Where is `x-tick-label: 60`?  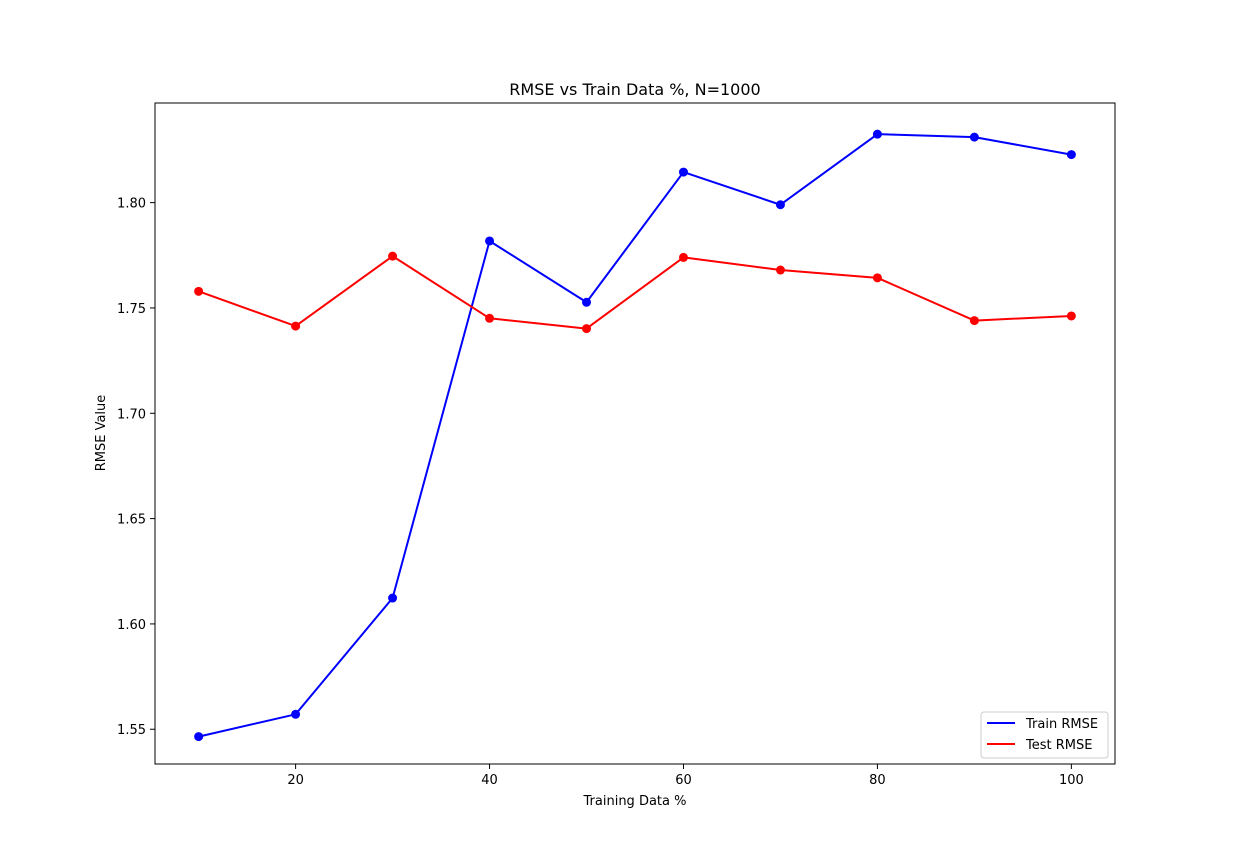
x-tick-label: 60 is located at coordinates (683, 780).